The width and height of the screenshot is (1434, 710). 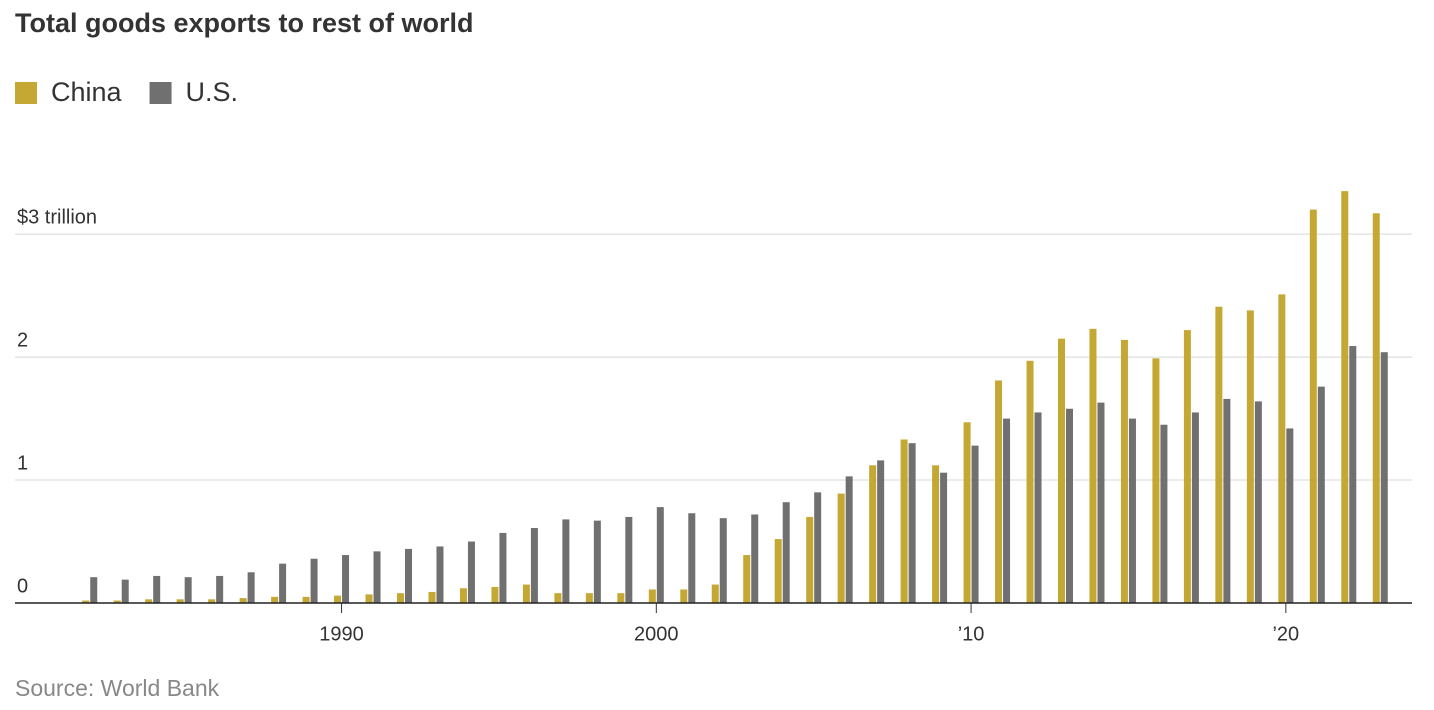 I want to click on source: Source: World Bank, so click(x=117, y=688).